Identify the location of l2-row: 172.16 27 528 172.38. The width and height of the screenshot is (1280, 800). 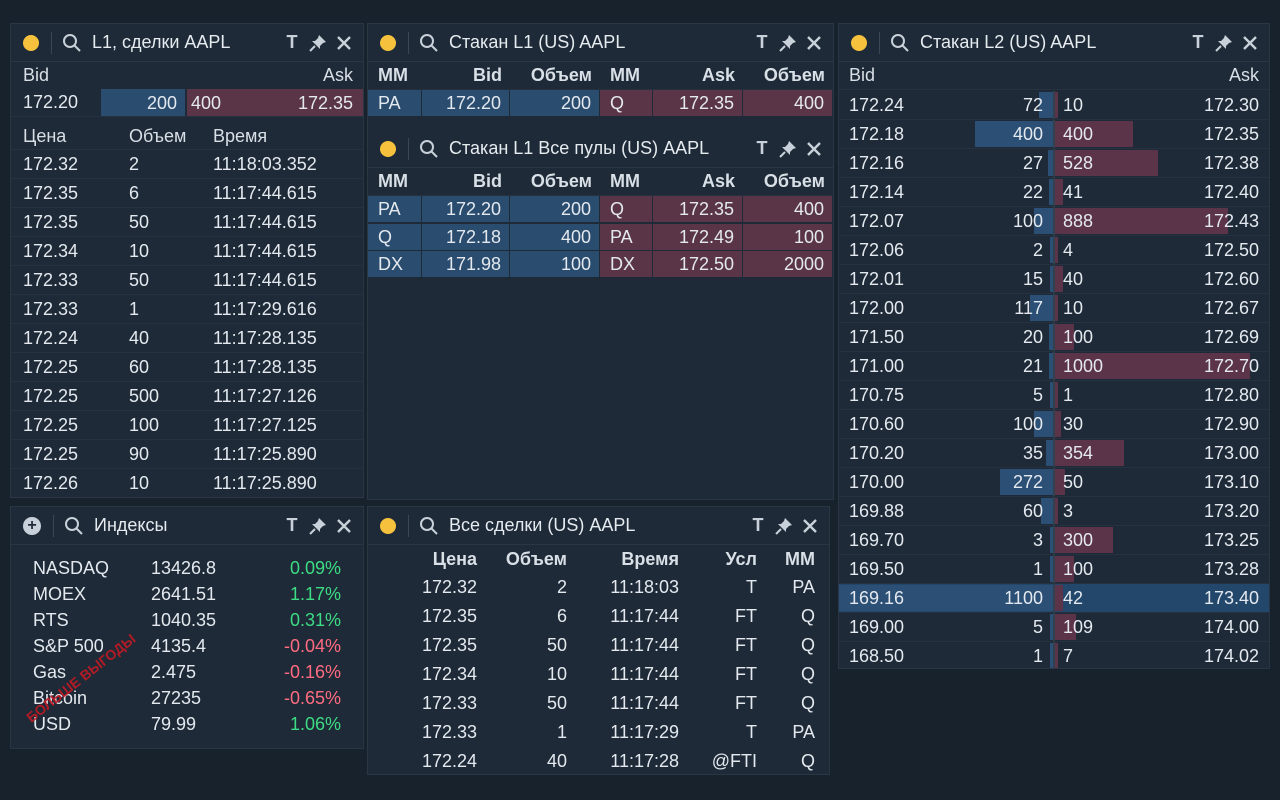
(1054, 163).